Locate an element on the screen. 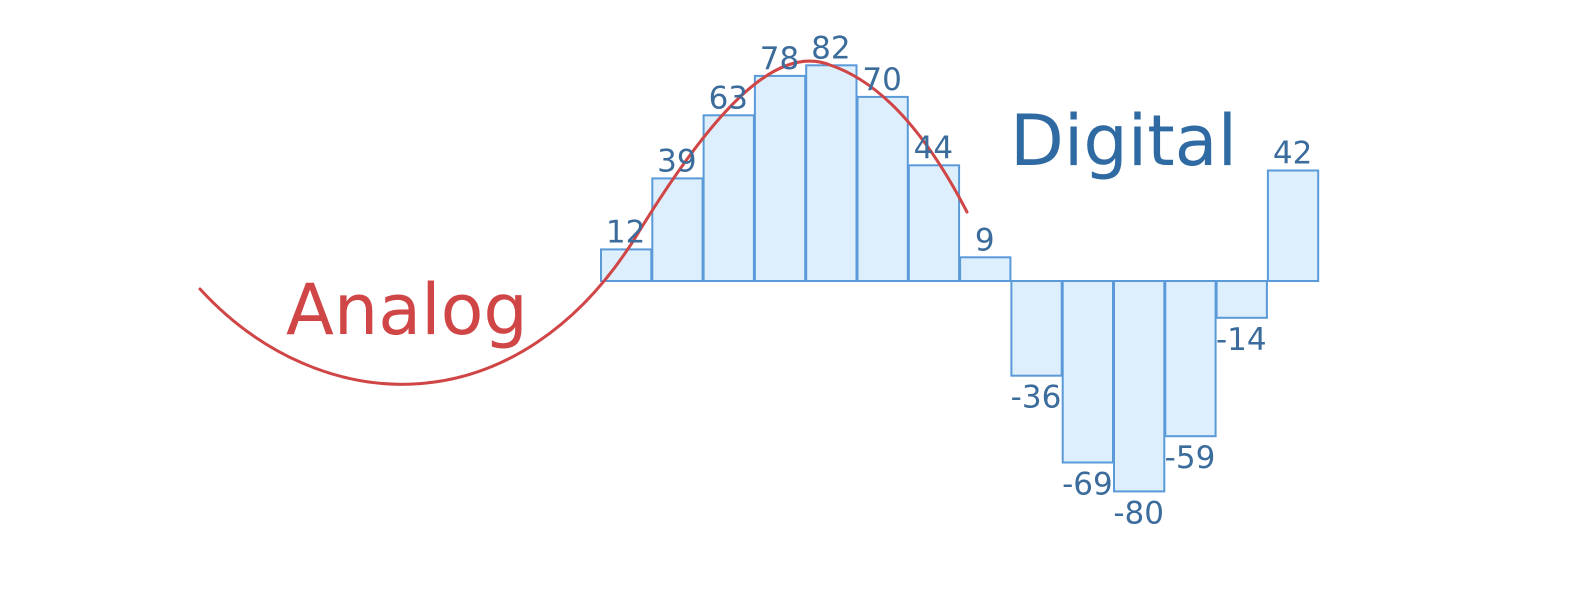  sample-value-label: 44 is located at coordinates (933, 148).